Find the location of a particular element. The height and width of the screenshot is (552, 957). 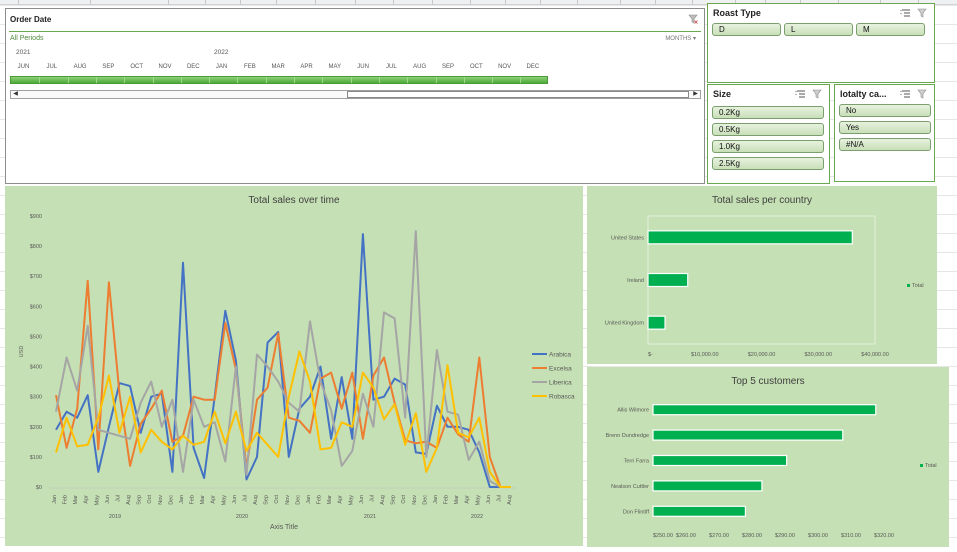

legend-label: Excelsa is located at coordinates (560, 369).